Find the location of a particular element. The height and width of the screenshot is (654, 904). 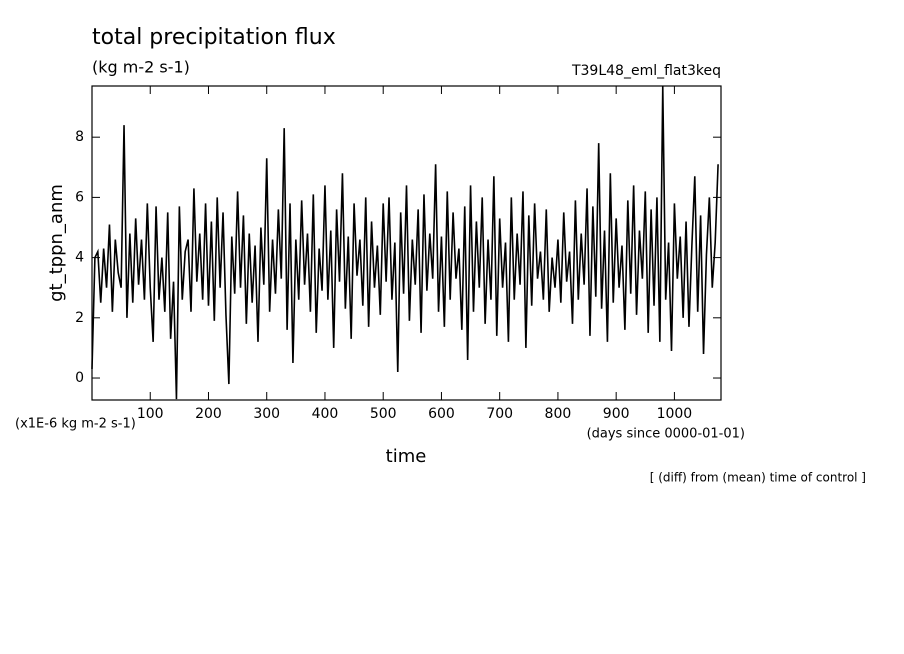

x-tick-label: 900 is located at coordinates (616, 414).